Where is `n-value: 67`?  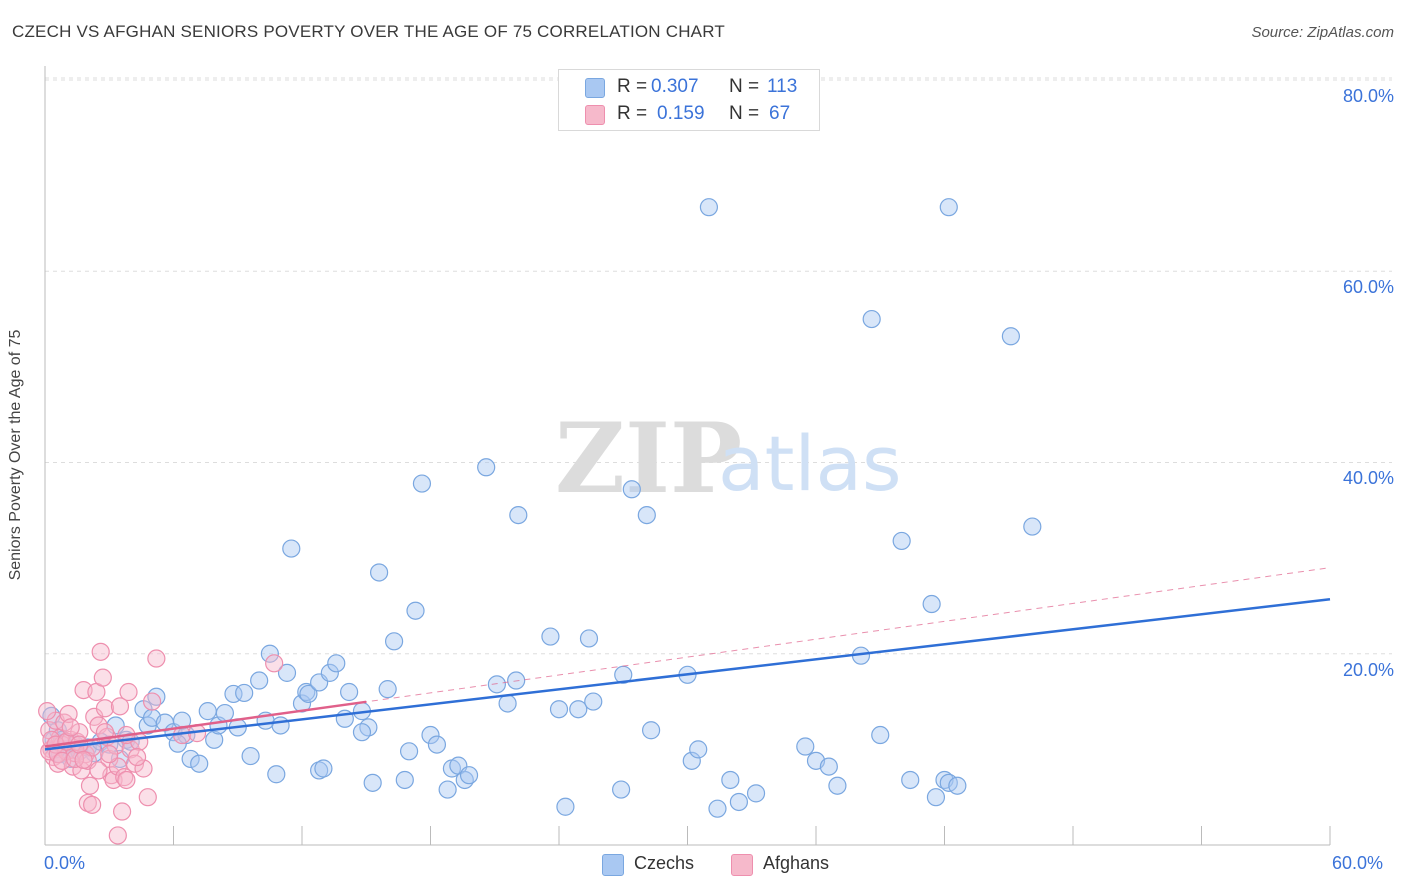
n-value: 67 is located at coordinates (780, 113).